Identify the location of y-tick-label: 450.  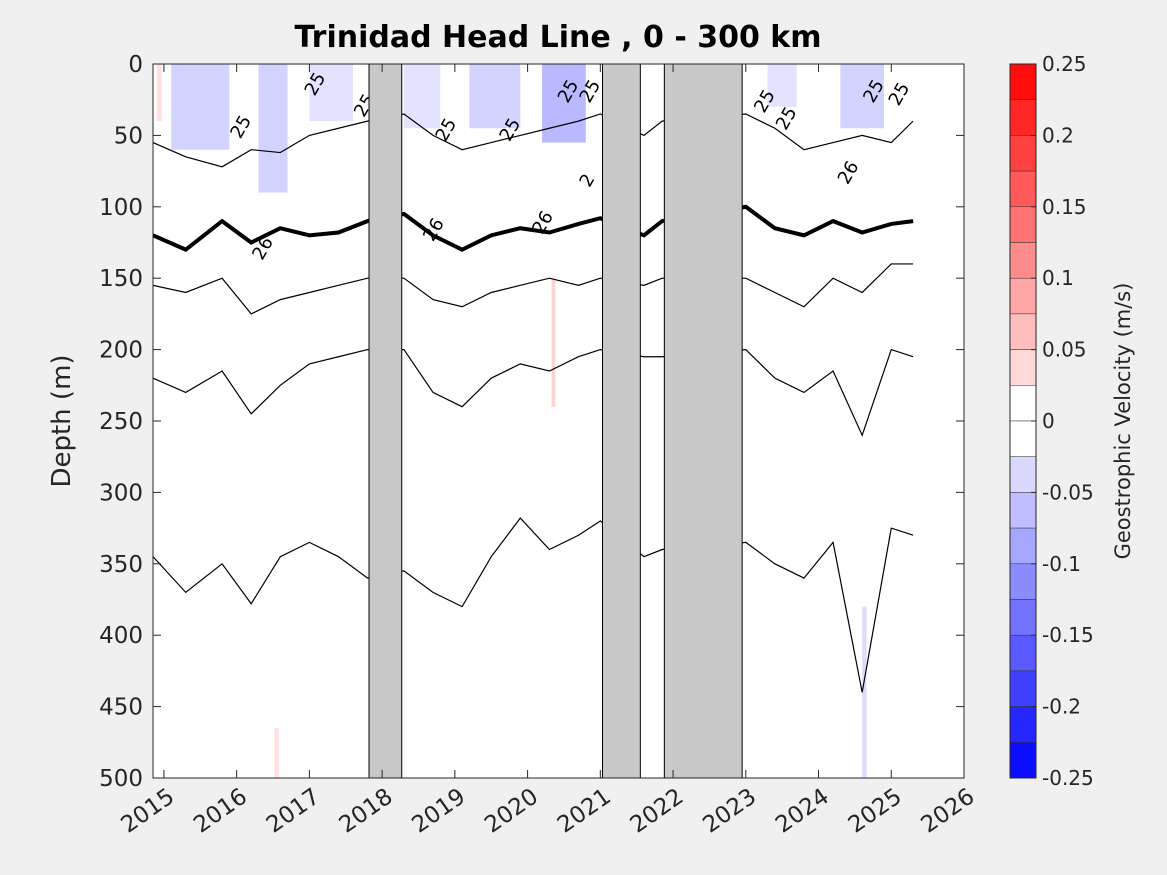
(121, 708).